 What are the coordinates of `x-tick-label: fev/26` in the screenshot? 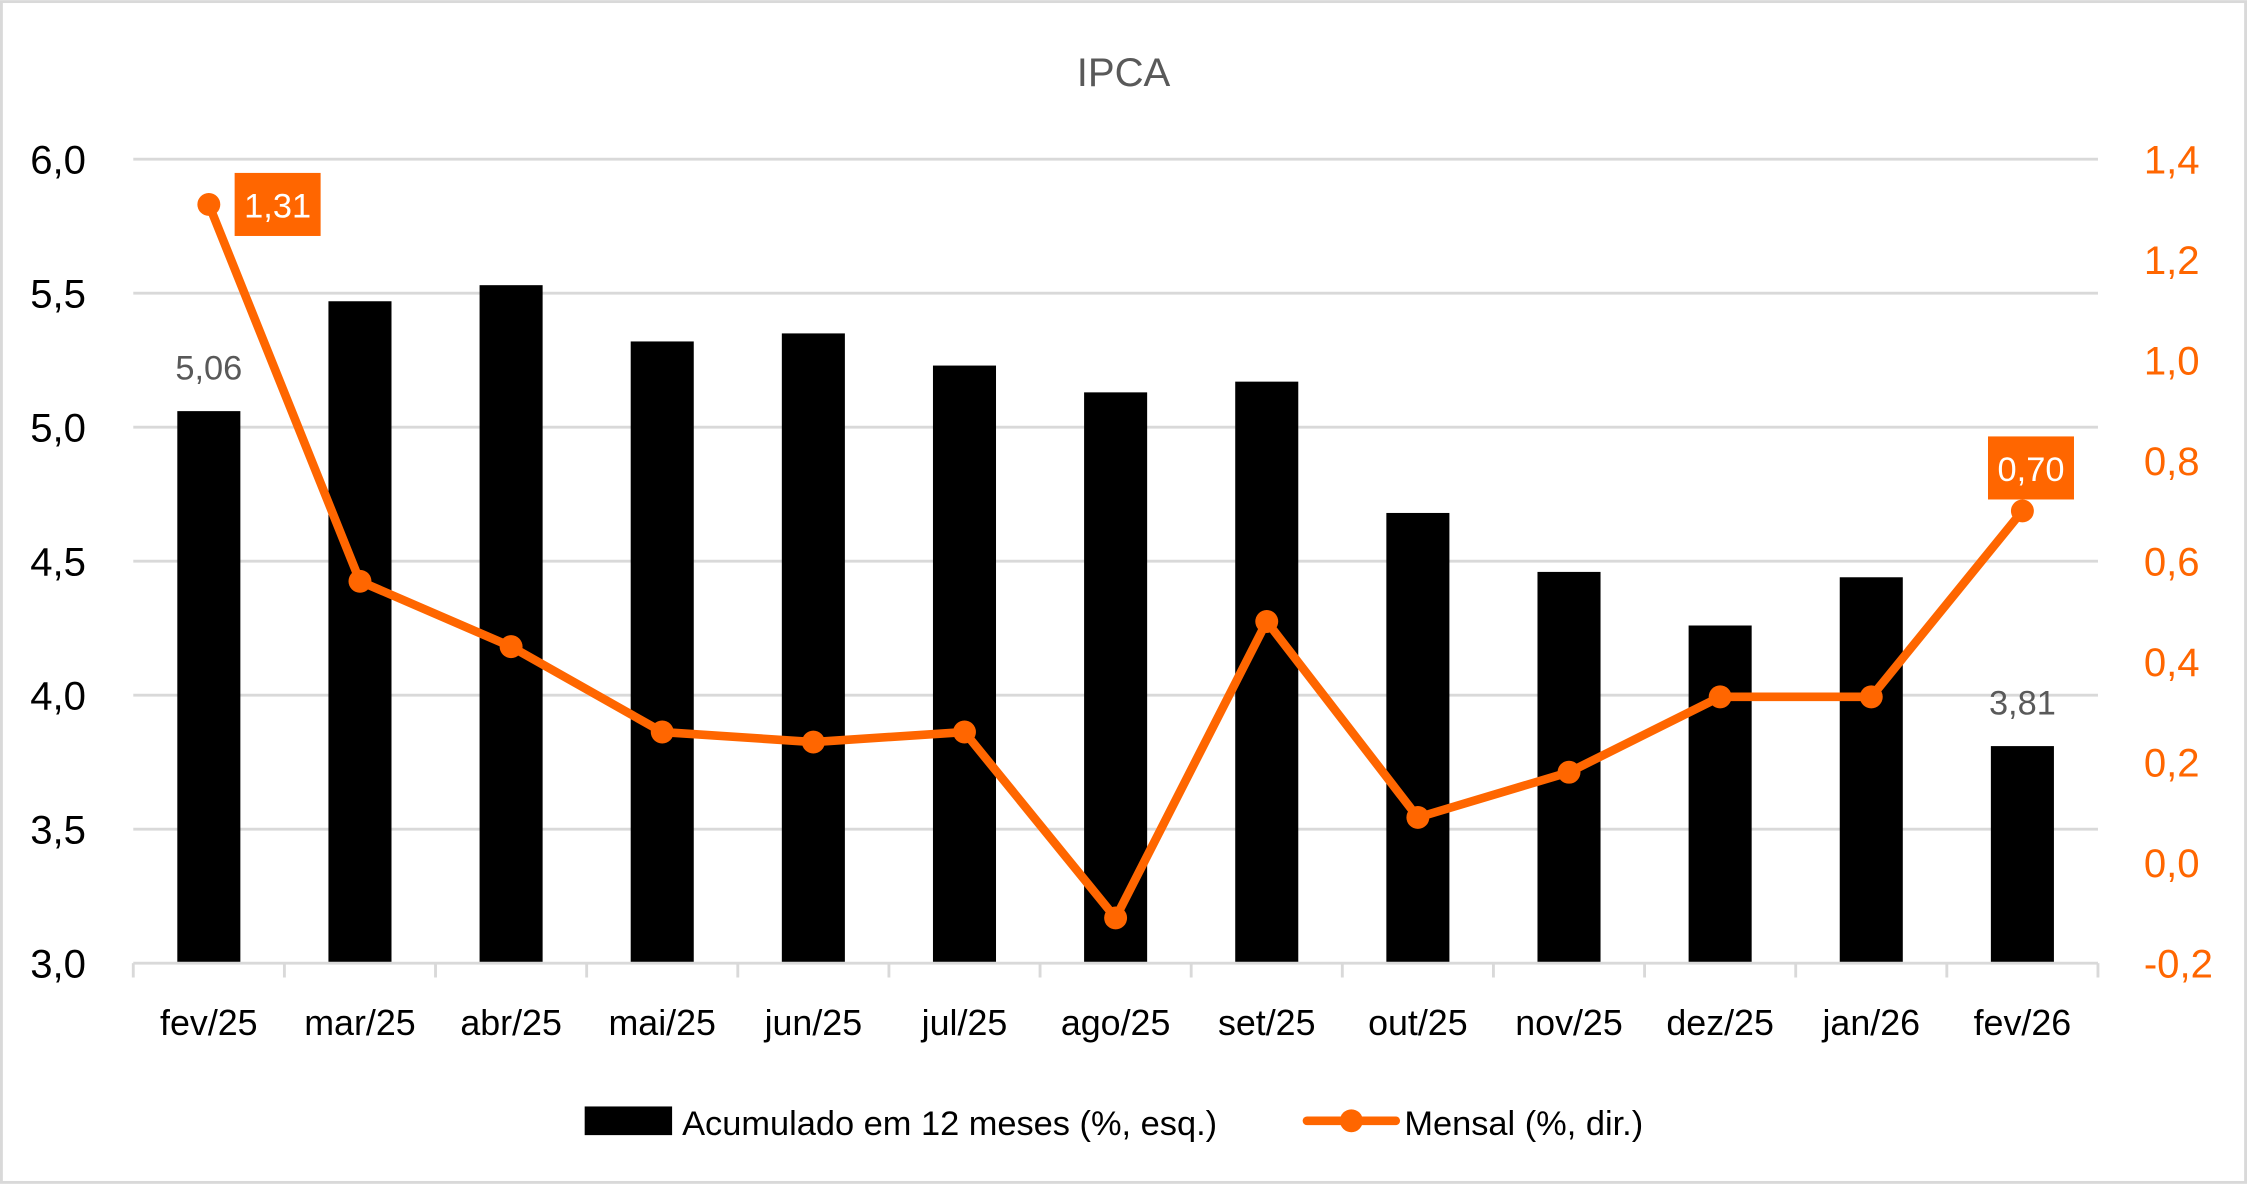 It's located at (2023, 1023).